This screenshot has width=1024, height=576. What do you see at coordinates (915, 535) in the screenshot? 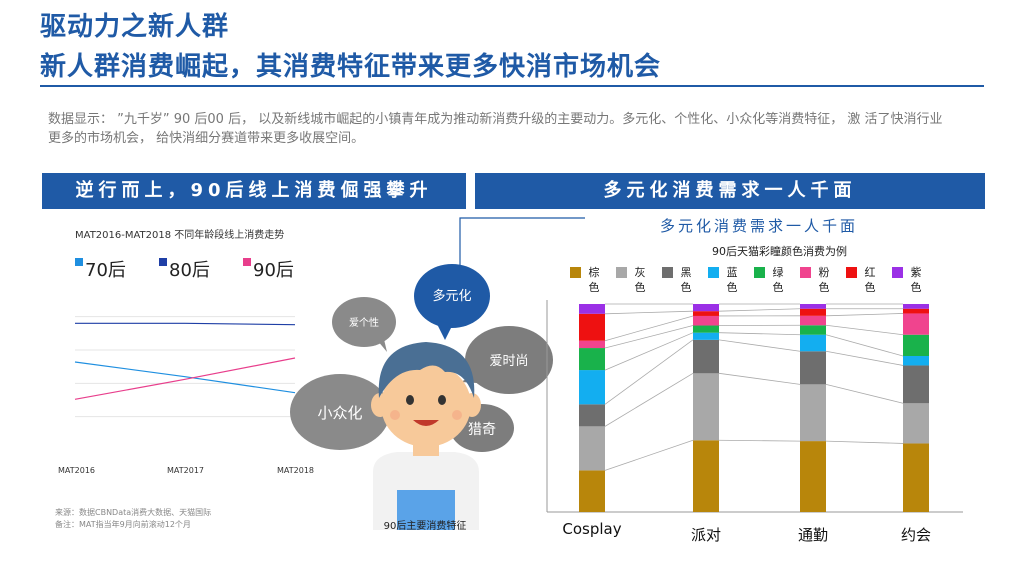
I see `x-category-label: 约会` at bounding box center [915, 535].